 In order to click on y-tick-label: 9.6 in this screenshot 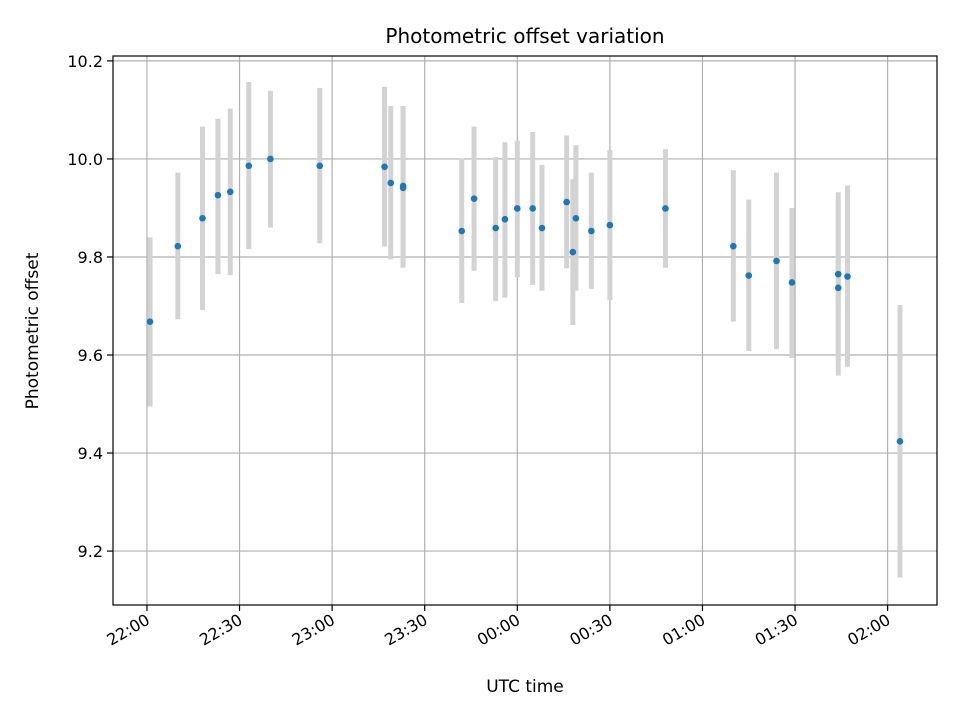, I will do `click(90, 355)`.